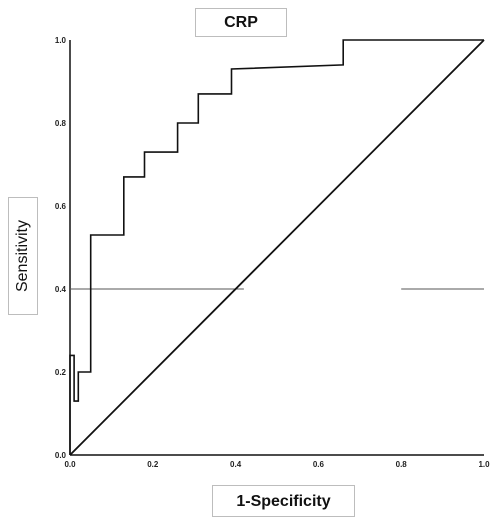 This screenshot has height=523, width=495. I want to click on y-axis-label: Sensitivity, so click(22, 256).